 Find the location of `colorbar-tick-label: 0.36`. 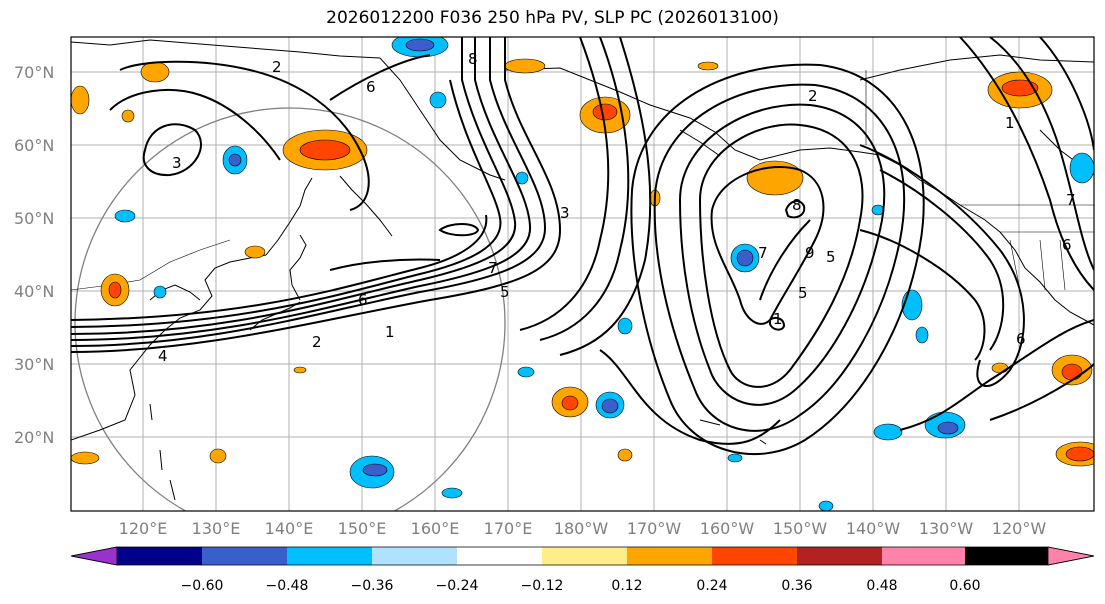

colorbar-tick-label: 0.36 is located at coordinates (796, 586).